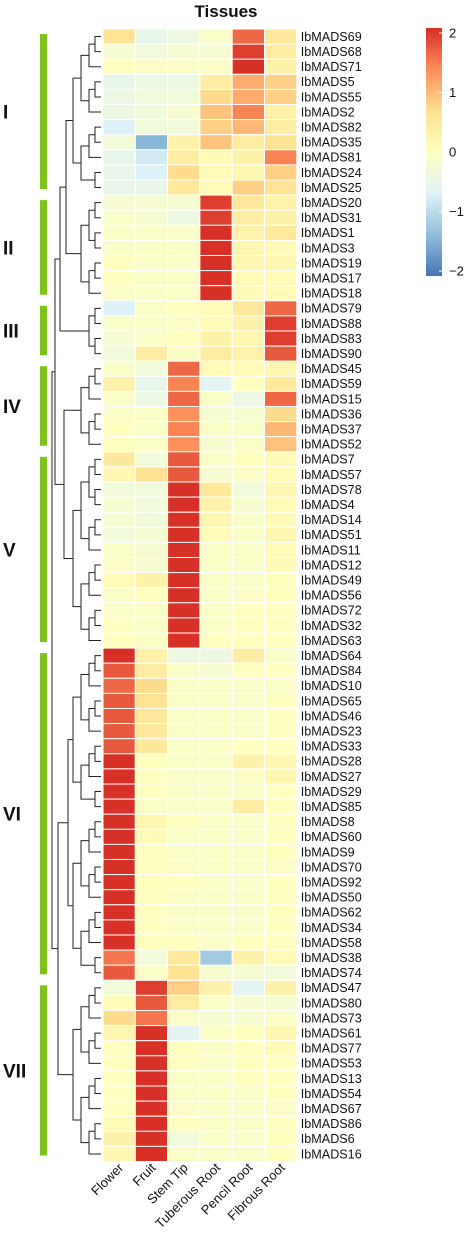  What do you see at coordinates (331, 294) in the screenshot?
I see `row-label: IbMADS18` at bounding box center [331, 294].